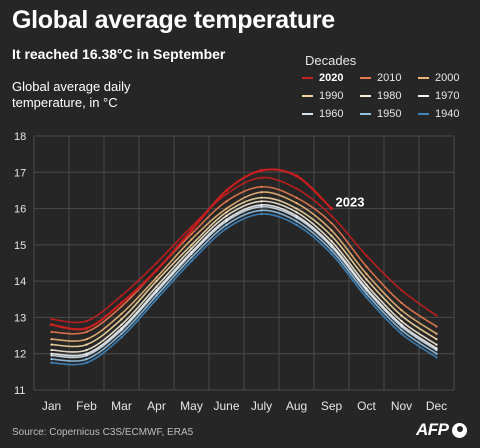 This screenshot has height=448, width=480. I want to click on x-tick-label: Feb, so click(86, 406).